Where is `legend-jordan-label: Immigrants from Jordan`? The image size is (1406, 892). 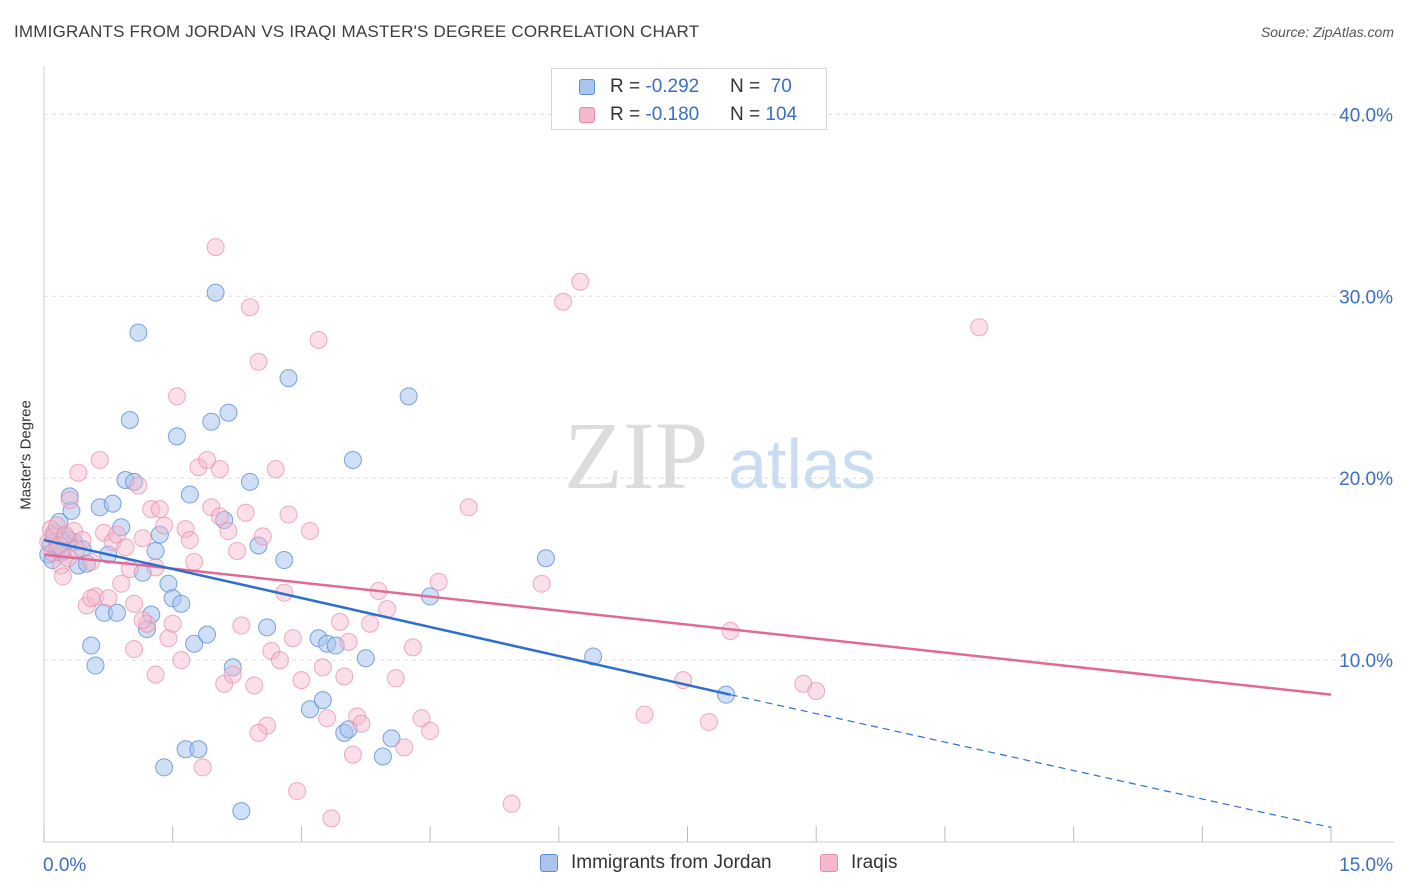
legend-jordan-label: Immigrants from Jordan is located at coordinates (671, 862).